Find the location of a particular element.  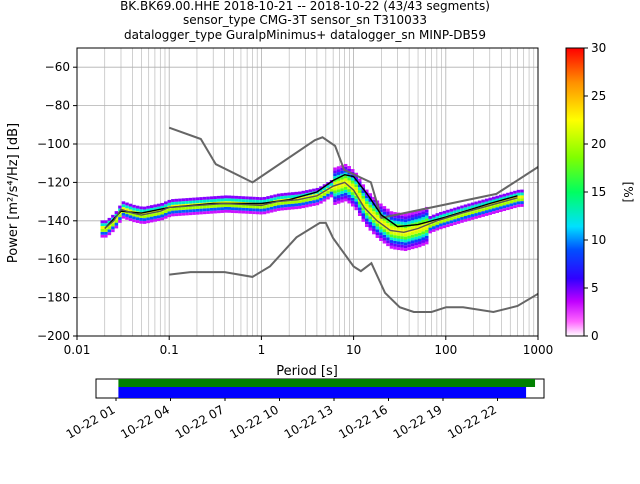

x-tick-label: 10 is located at coordinates (353, 350).